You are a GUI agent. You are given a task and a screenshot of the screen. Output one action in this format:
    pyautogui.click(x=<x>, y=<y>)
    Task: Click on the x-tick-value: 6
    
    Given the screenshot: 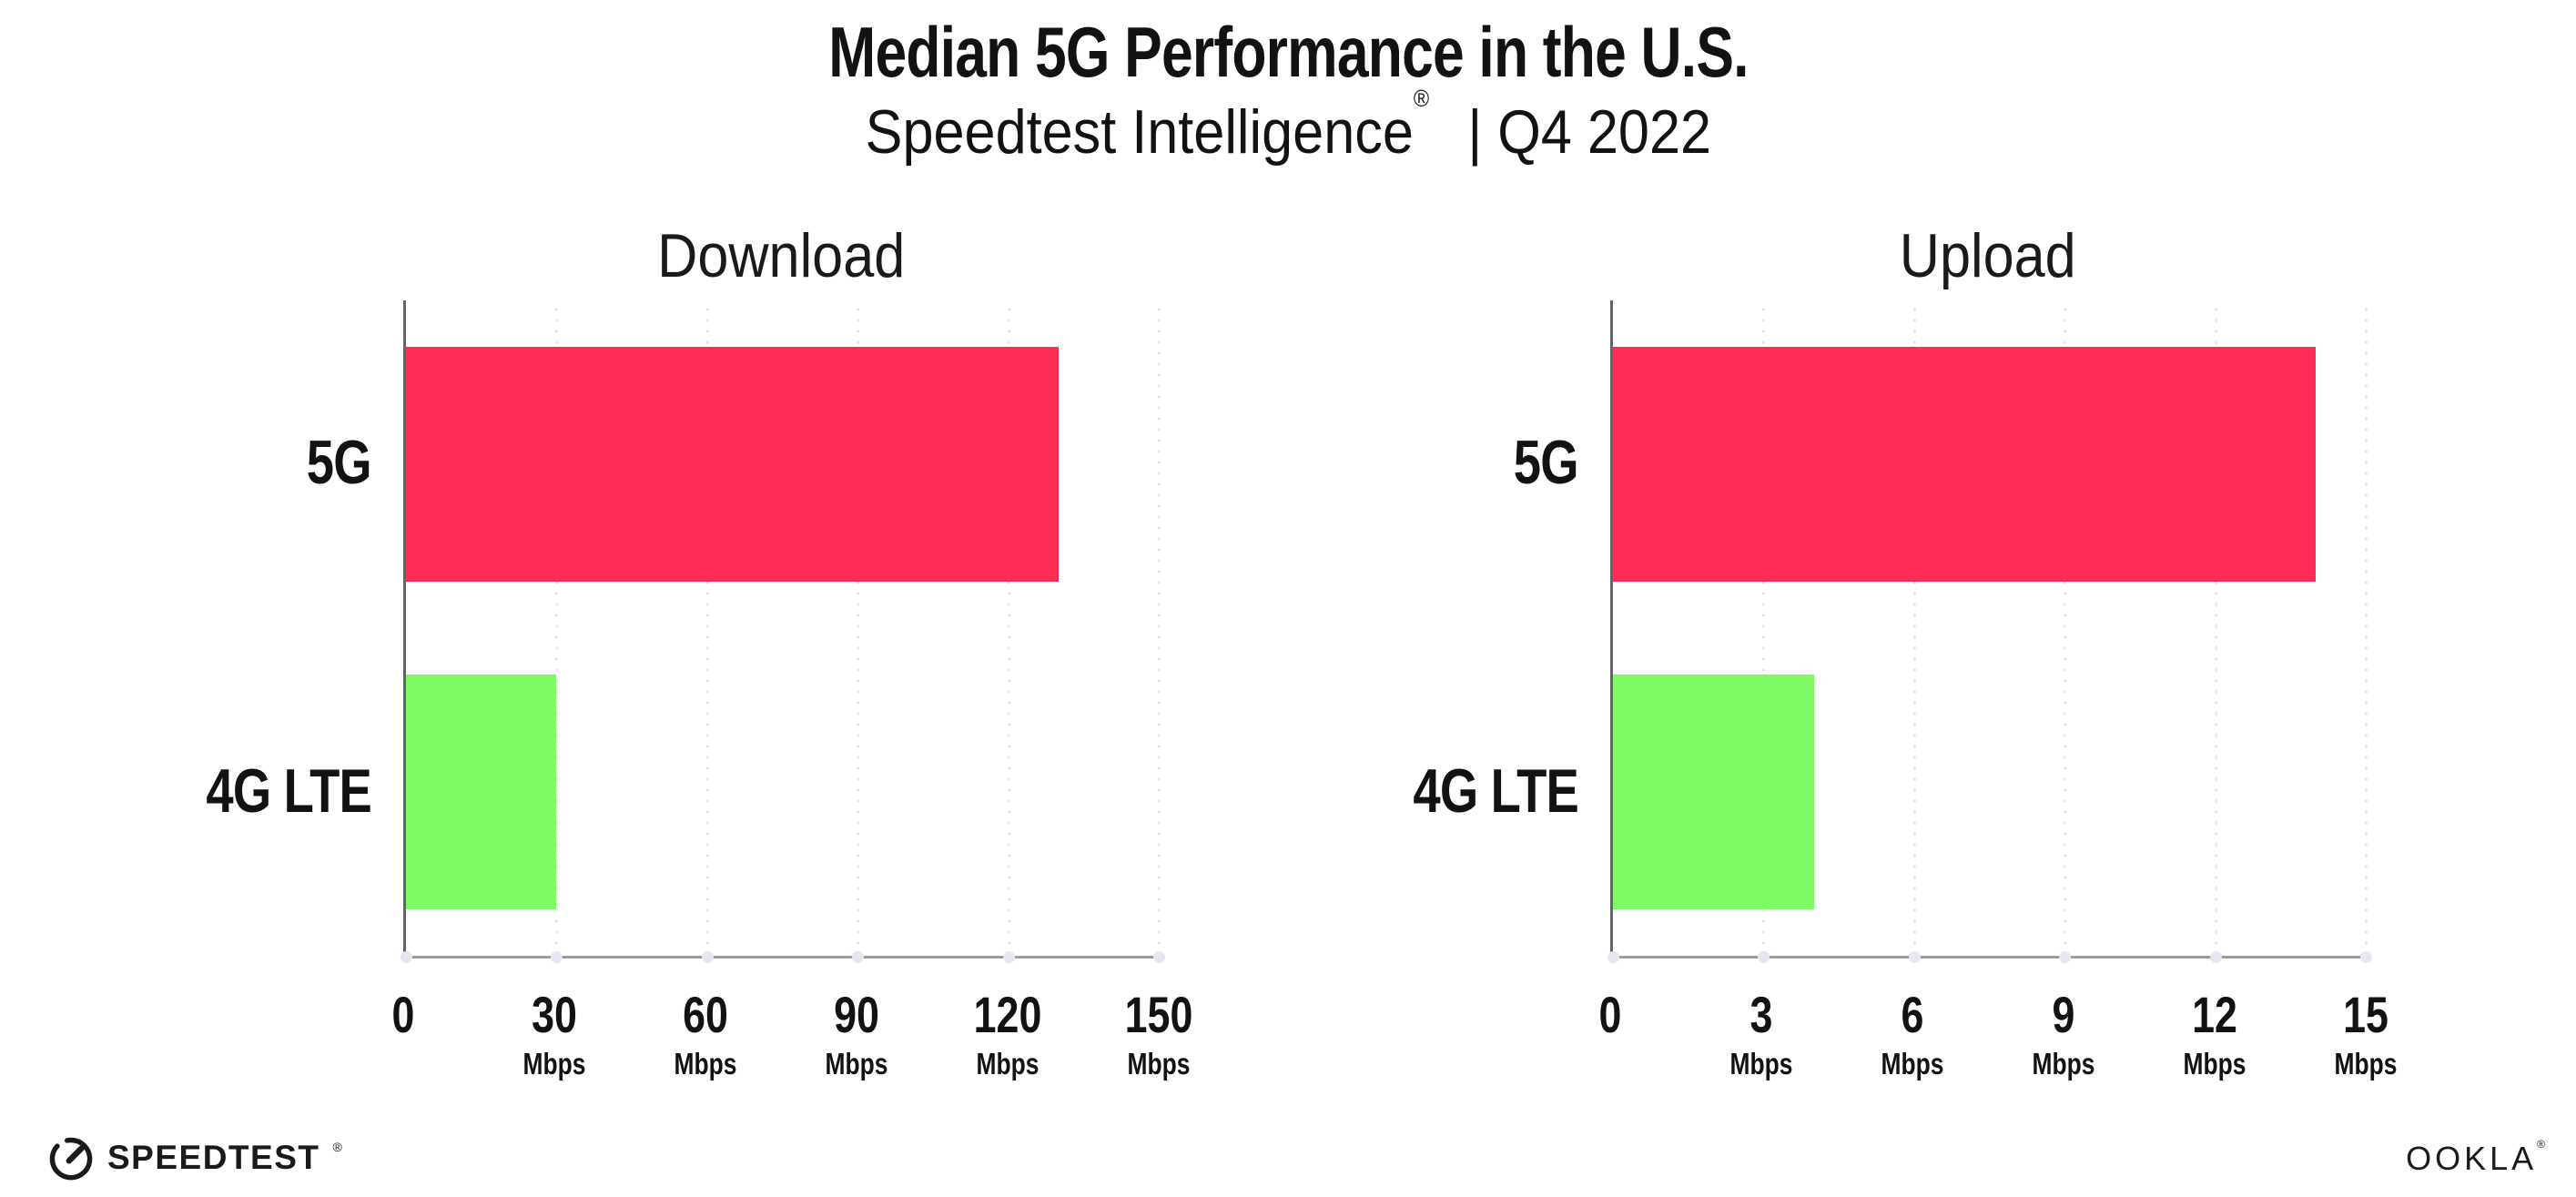 What is the action you would take?
    pyautogui.click(x=1912, y=1015)
    